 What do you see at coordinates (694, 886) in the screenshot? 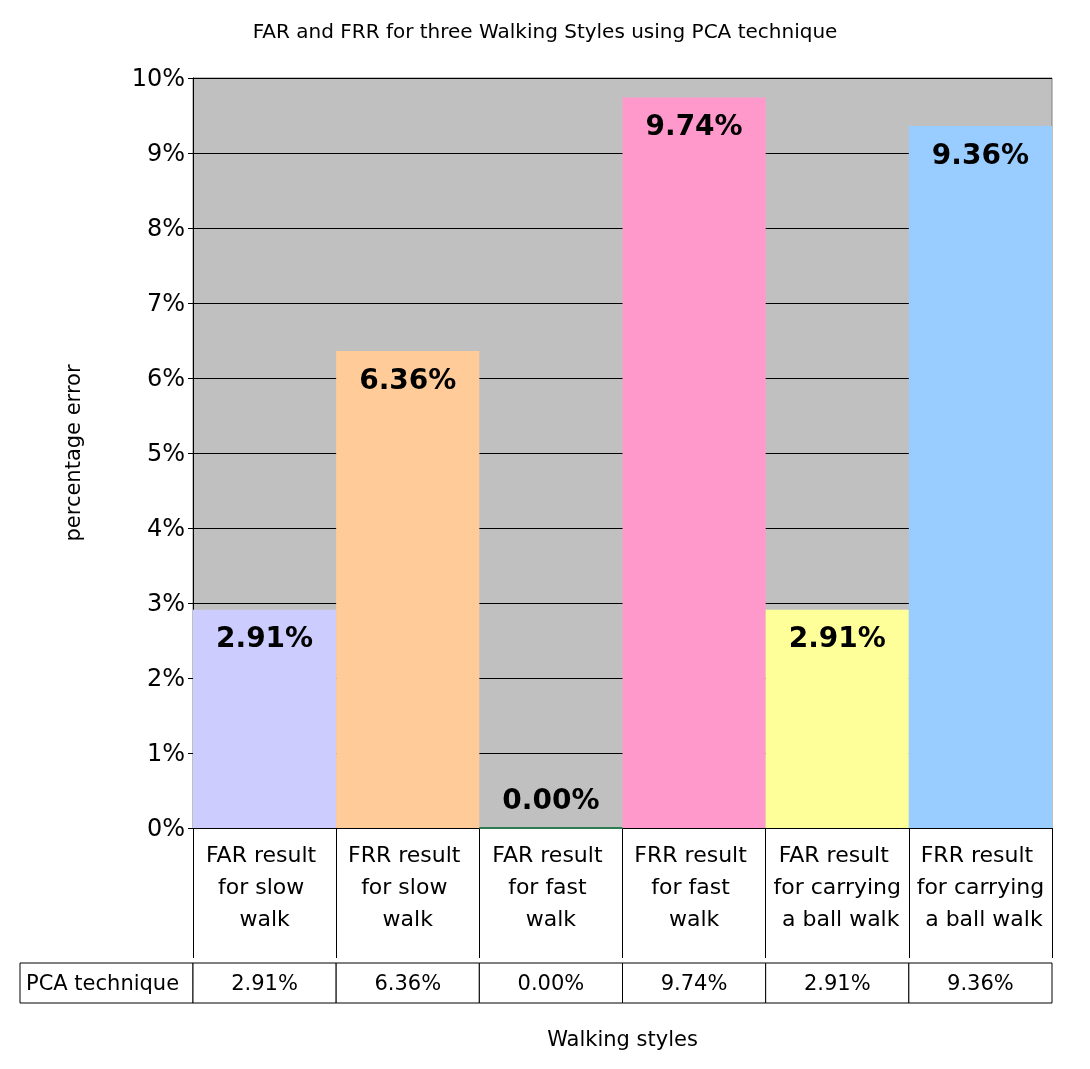
I see `x-tick-label: FRR result for fast walk` at bounding box center [694, 886].